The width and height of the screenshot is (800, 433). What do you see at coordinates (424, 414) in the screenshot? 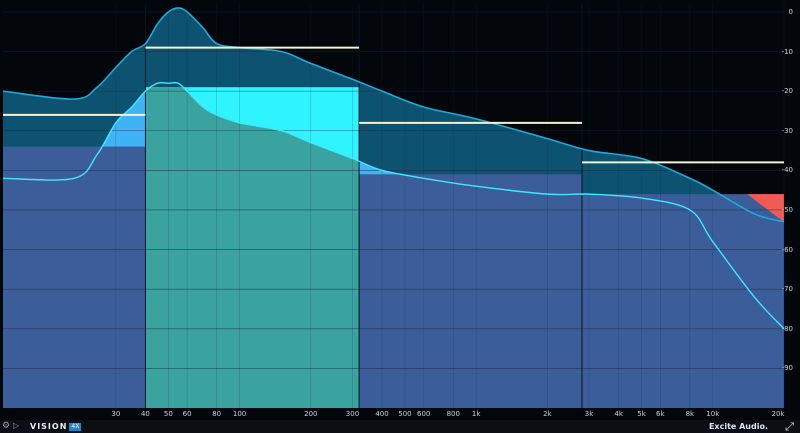
I see `x-axis-tick-label: 600` at bounding box center [424, 414].